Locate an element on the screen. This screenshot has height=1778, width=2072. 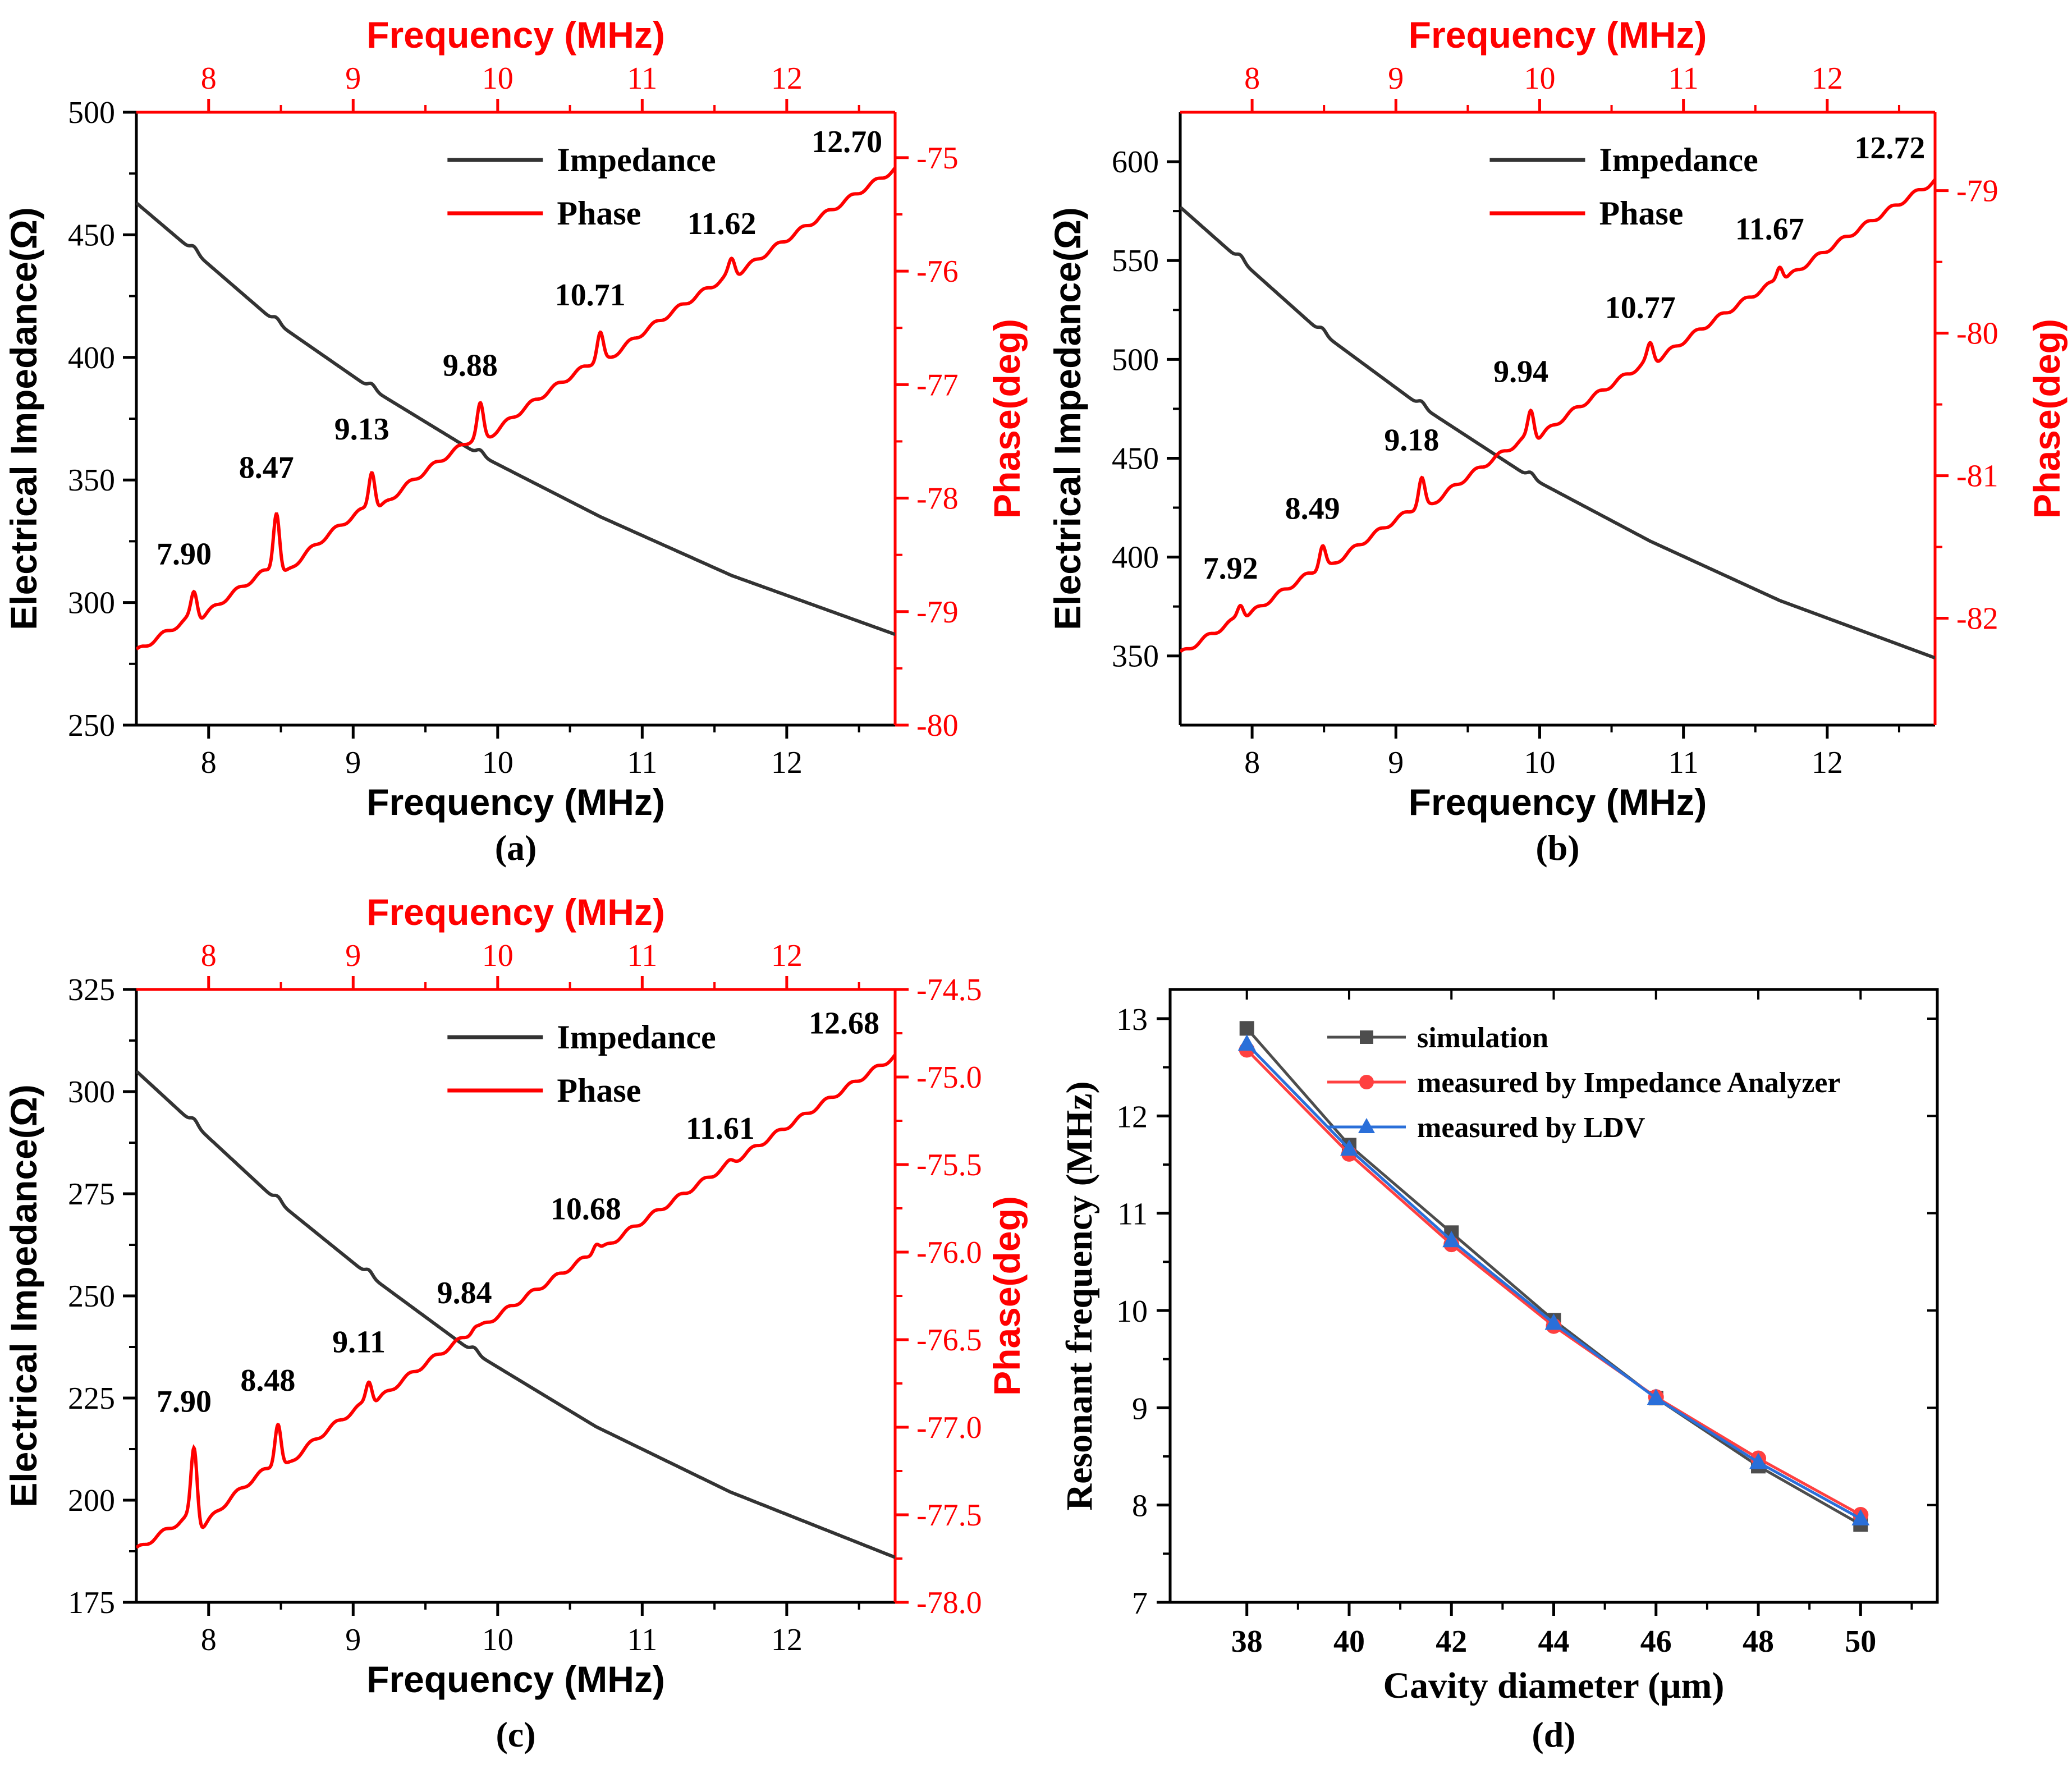
panel-caption: (a) is located at coordinates (516, 848).